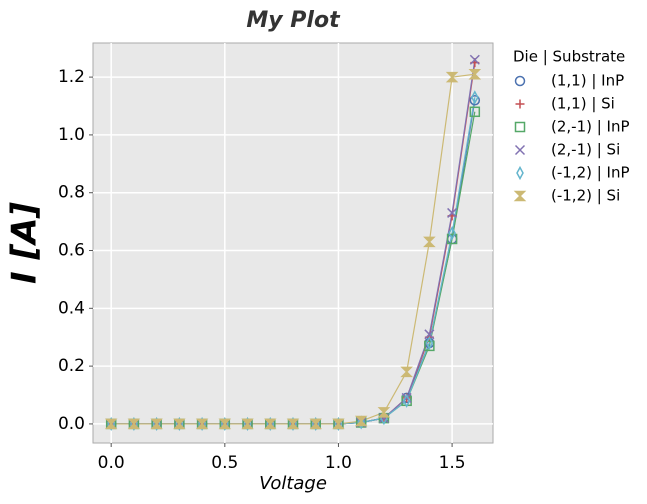 This screenshot has height=504, width=647. What do you see at coordinates (585, 196) in the screenshot?
I see `legend-label: (-1,2) | Si` at bounding box center [585, 196].